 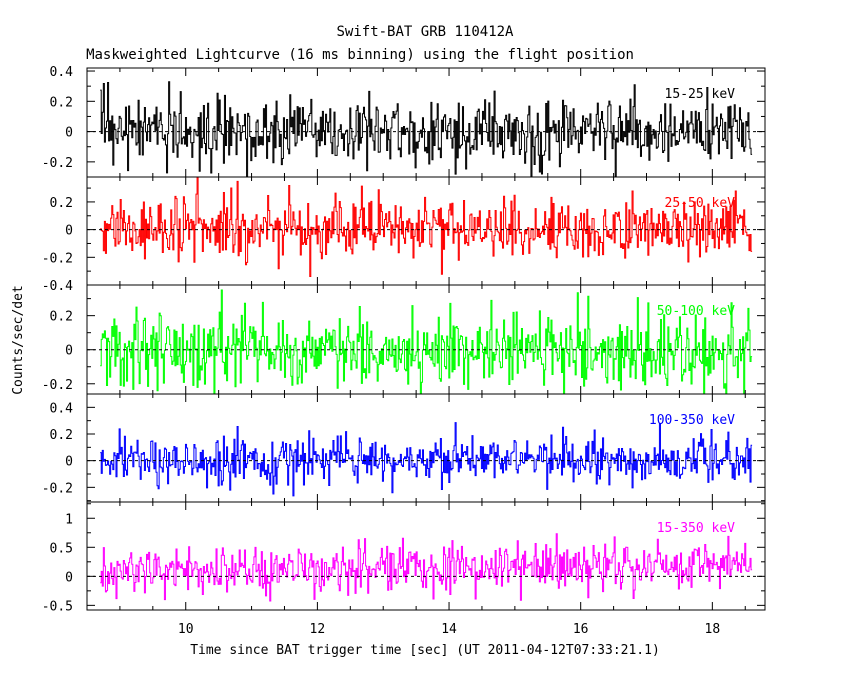 I want to click on series-line-15-350-keV, so click(x=426, y=567).